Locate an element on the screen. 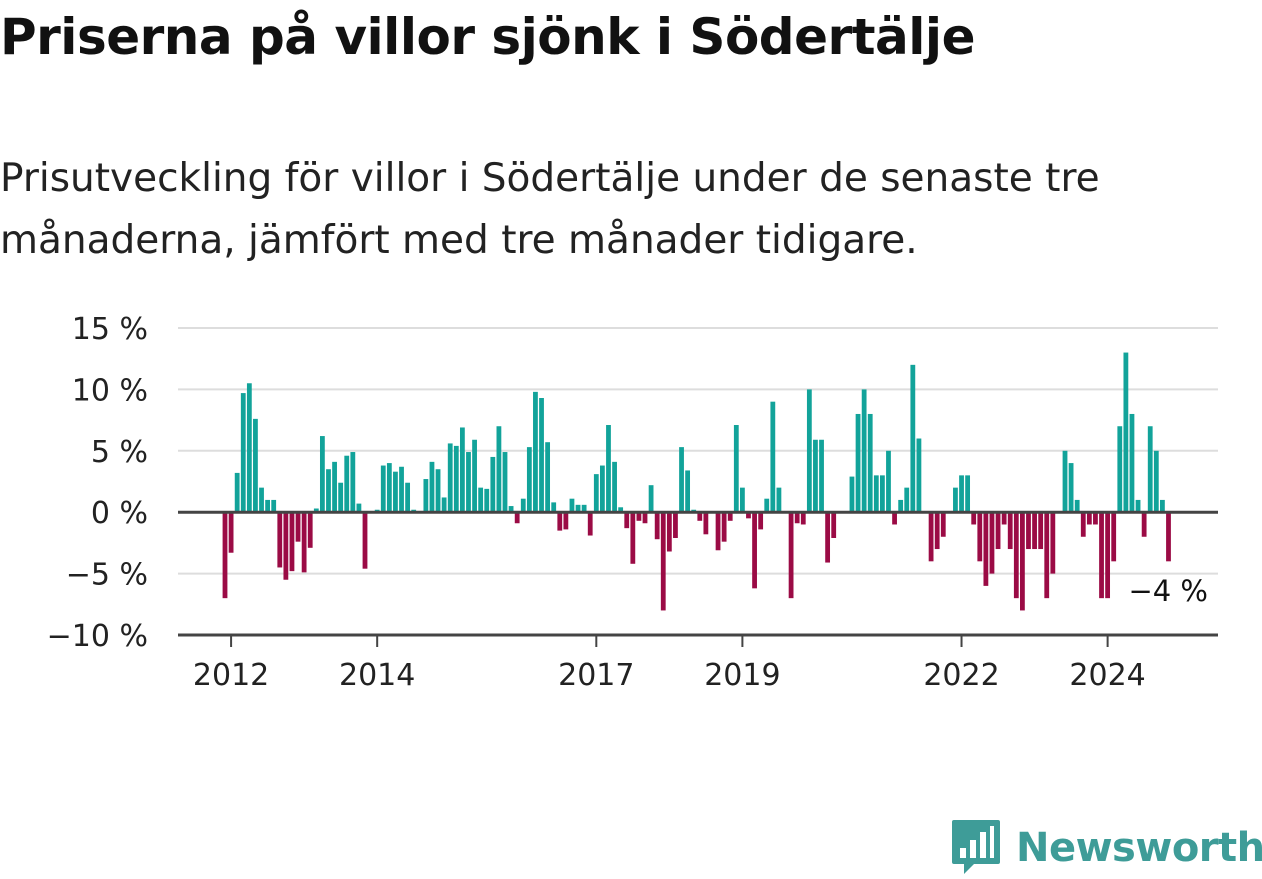 This screenshot has height=879, width=1262. axes is located at coordinates (698, 578).